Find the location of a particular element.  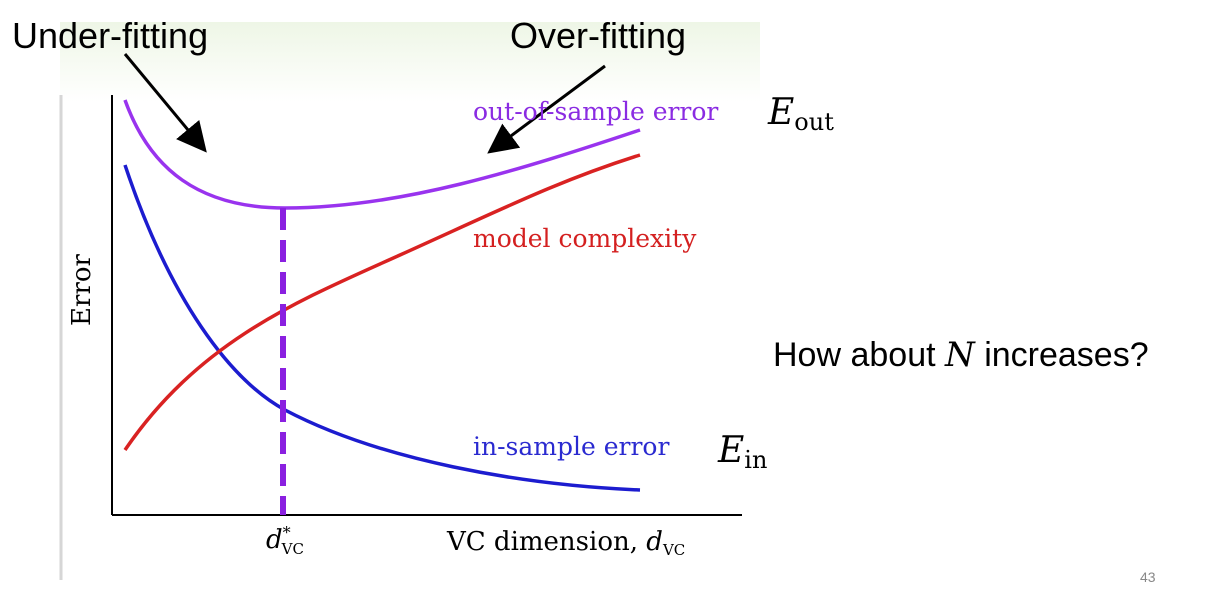

subscript: out is located at coordinates (814, 122).